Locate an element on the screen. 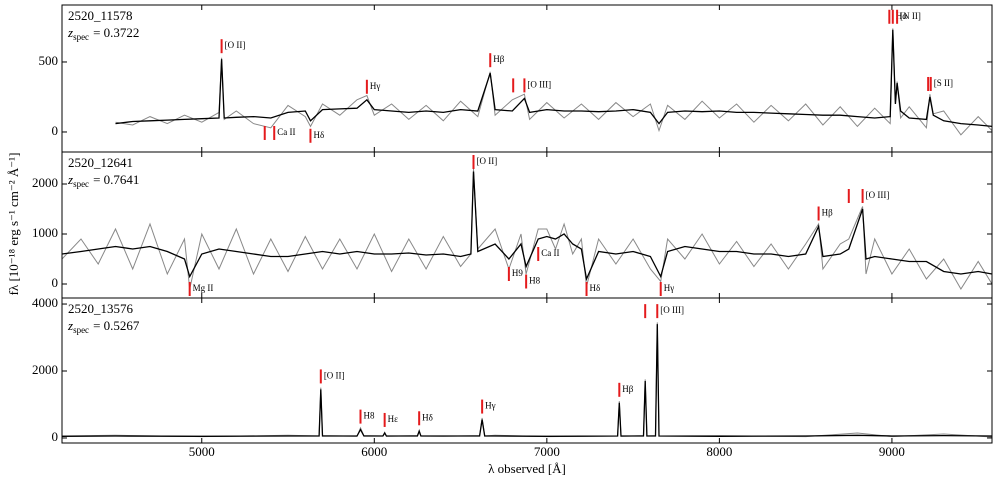  z-value: = 0.7641 is located at coordinates (116, 179).